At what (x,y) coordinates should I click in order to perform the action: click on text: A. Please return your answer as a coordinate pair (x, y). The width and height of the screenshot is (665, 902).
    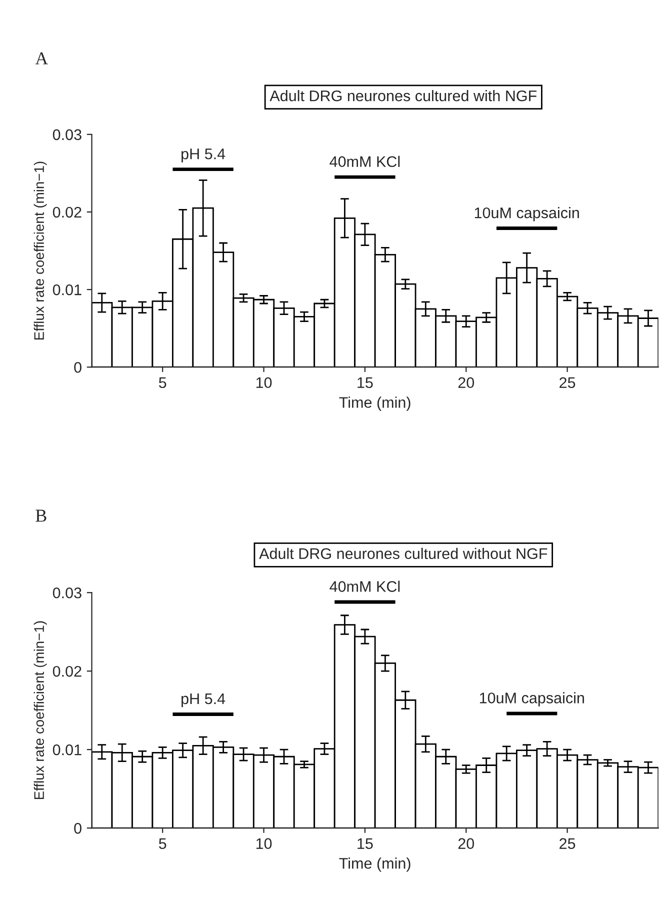
    Looking at the image, I should click on (41, 58).